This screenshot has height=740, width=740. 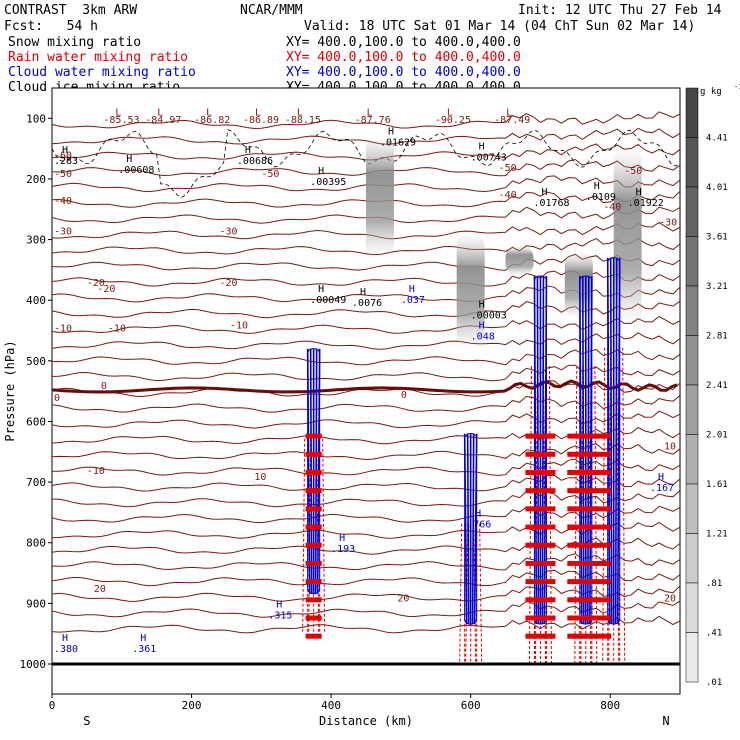 What do you see at coordinates (668, 222) in the screenshot?
I see `isotherm-label: -30` at bounding box center [668, 222].